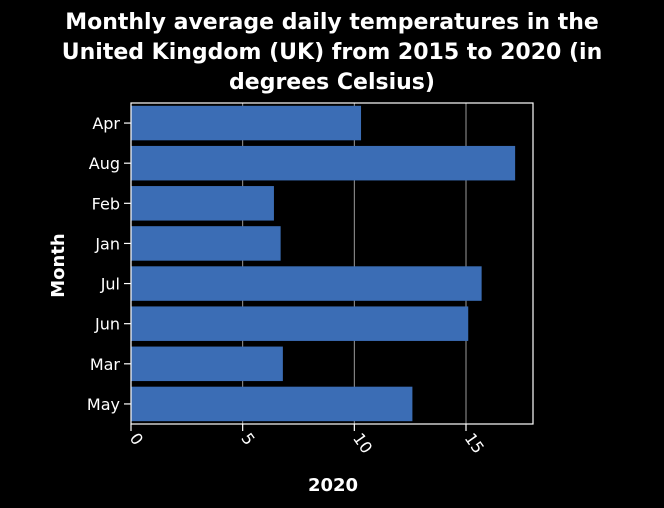 This screenshot has height=508, width=664. I want to click on bar-mar, so click(207, 364).